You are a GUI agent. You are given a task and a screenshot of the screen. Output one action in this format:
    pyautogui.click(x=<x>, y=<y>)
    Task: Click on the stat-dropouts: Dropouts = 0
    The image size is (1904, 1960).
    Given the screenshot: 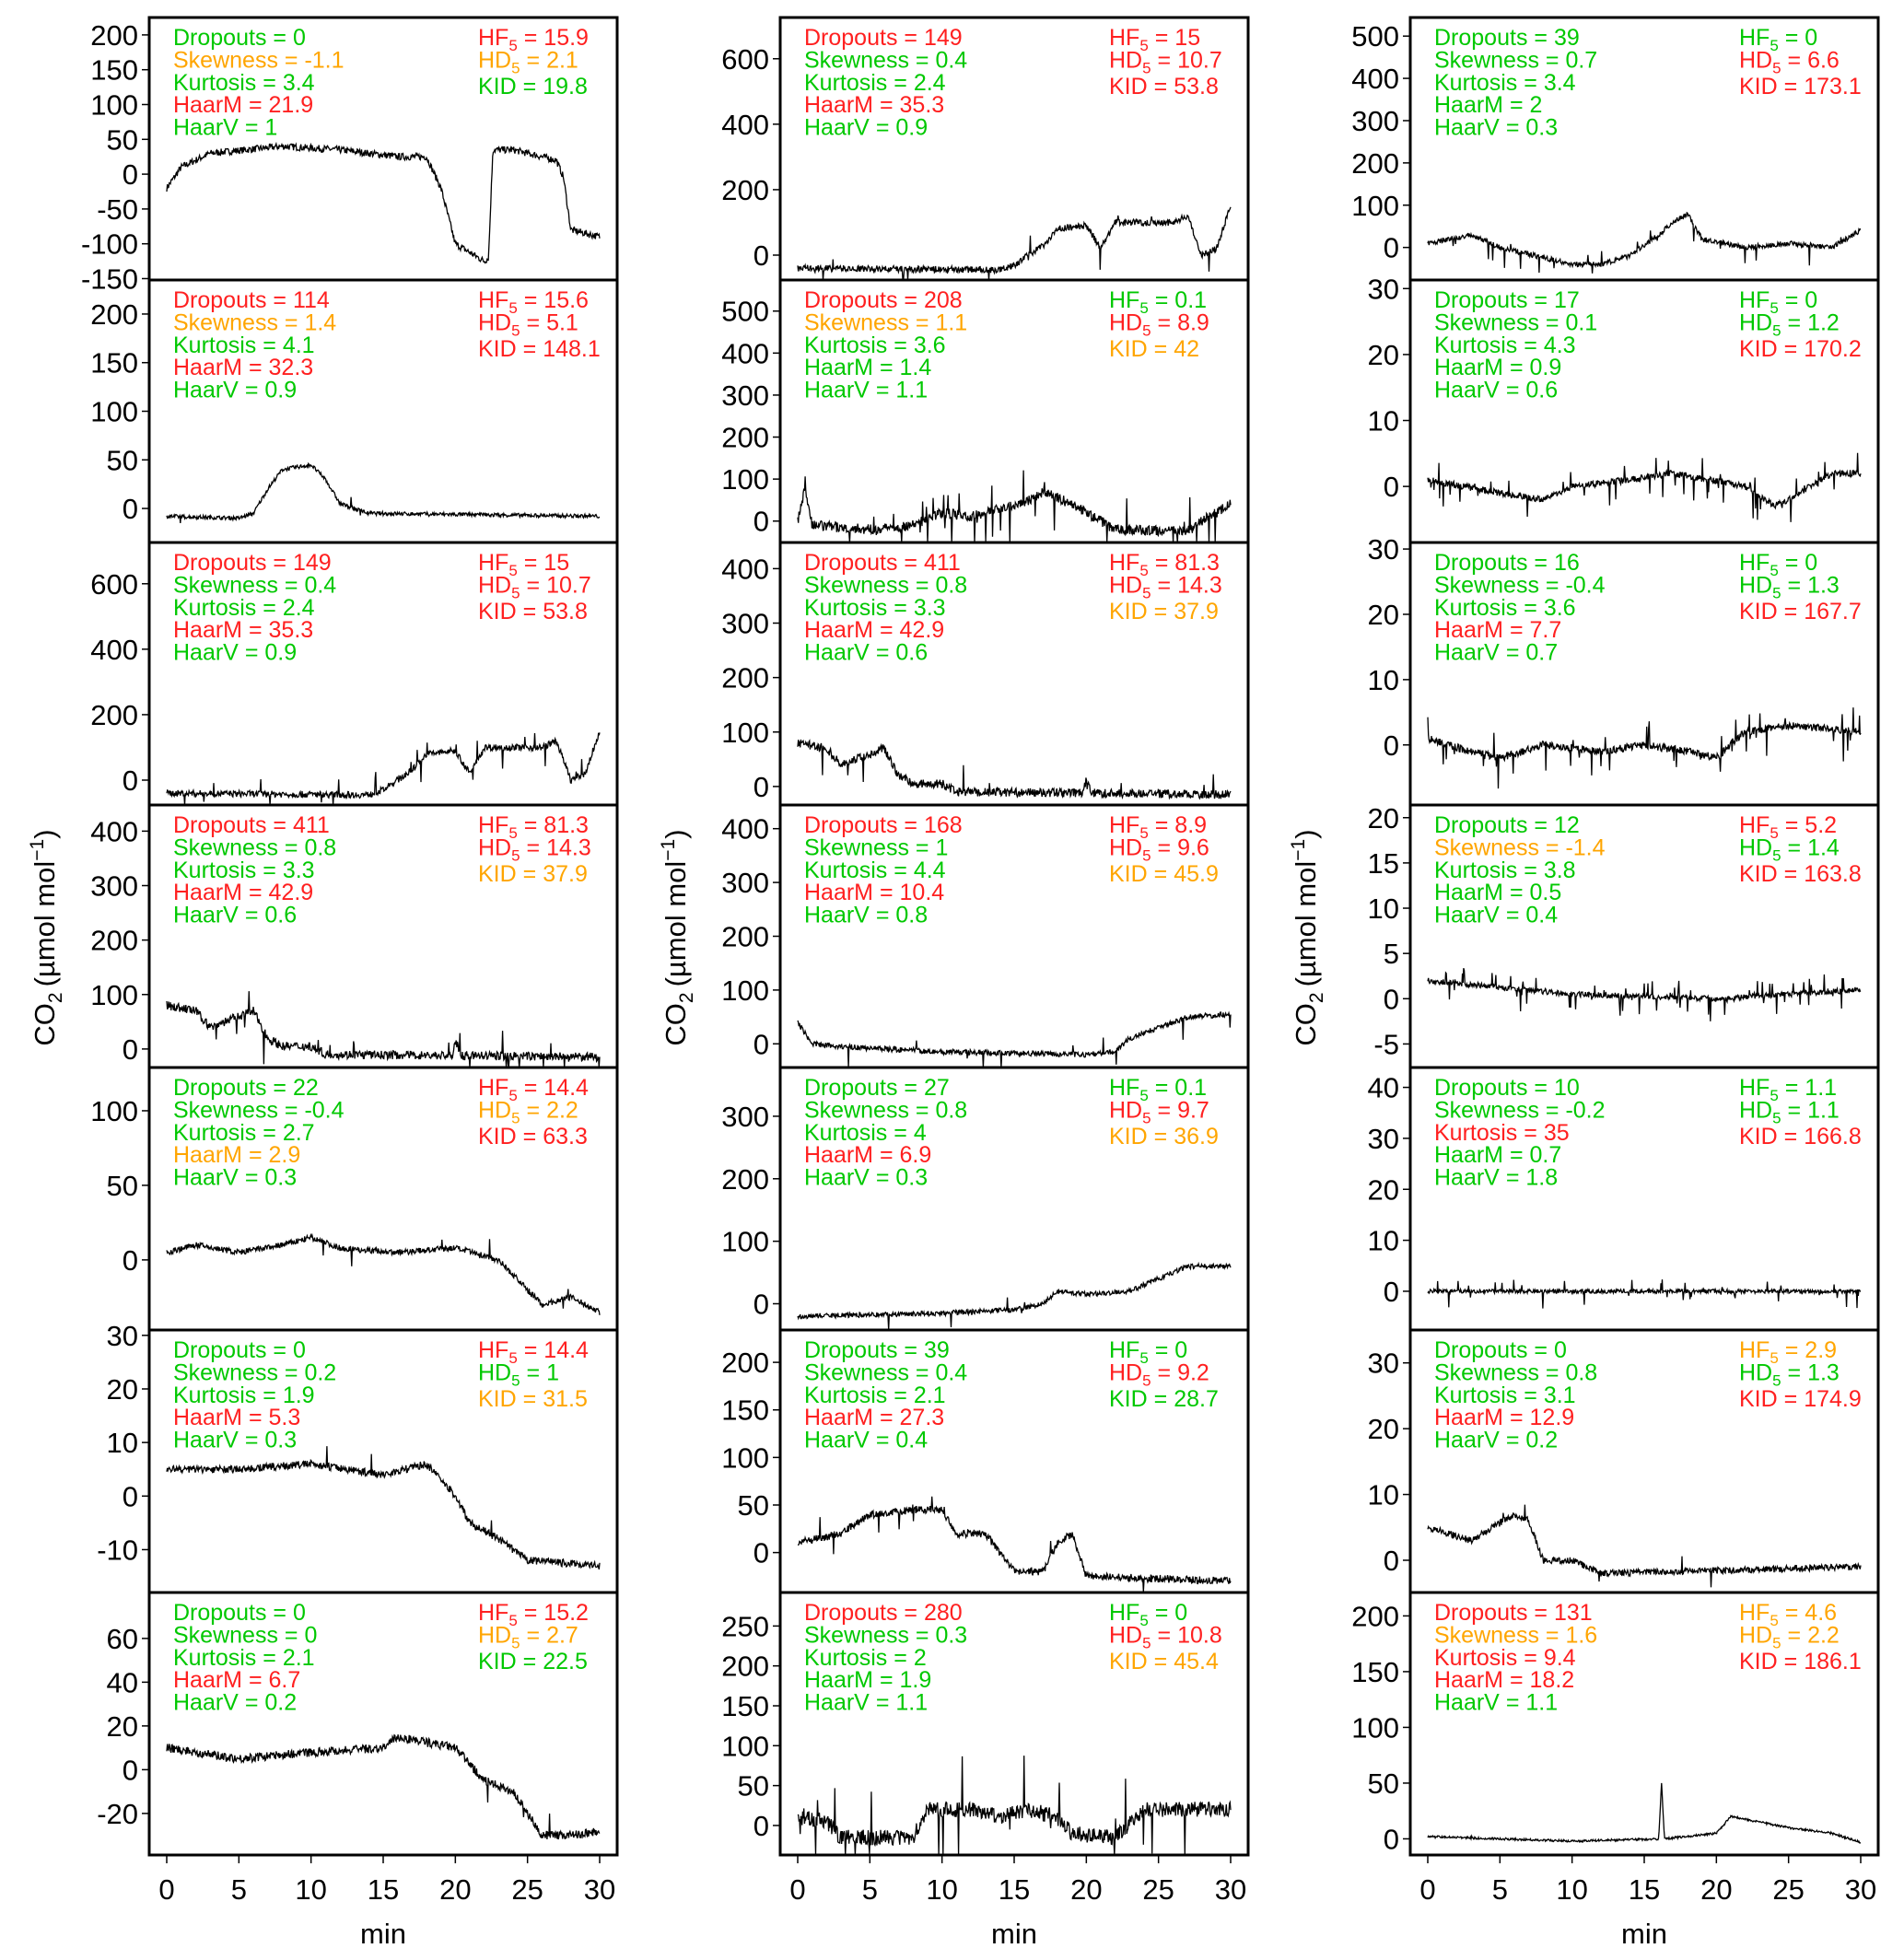 What is the action you would take?
    pyautogui.click(x=239, y=1350)
    